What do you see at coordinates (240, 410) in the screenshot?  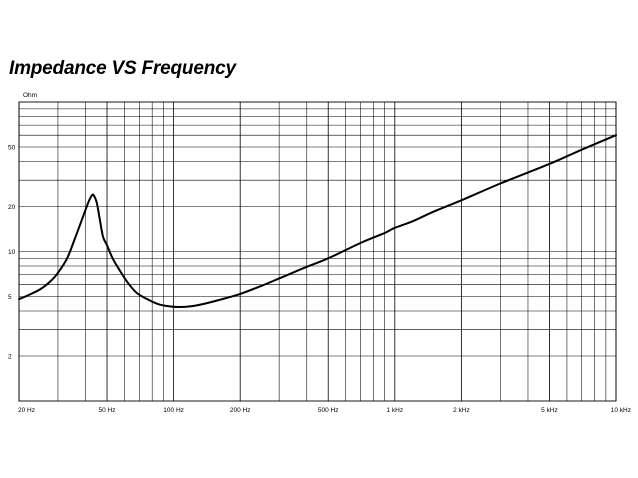 I see `x-tick-label: 200 Hz` at bounding box center [240, 410].